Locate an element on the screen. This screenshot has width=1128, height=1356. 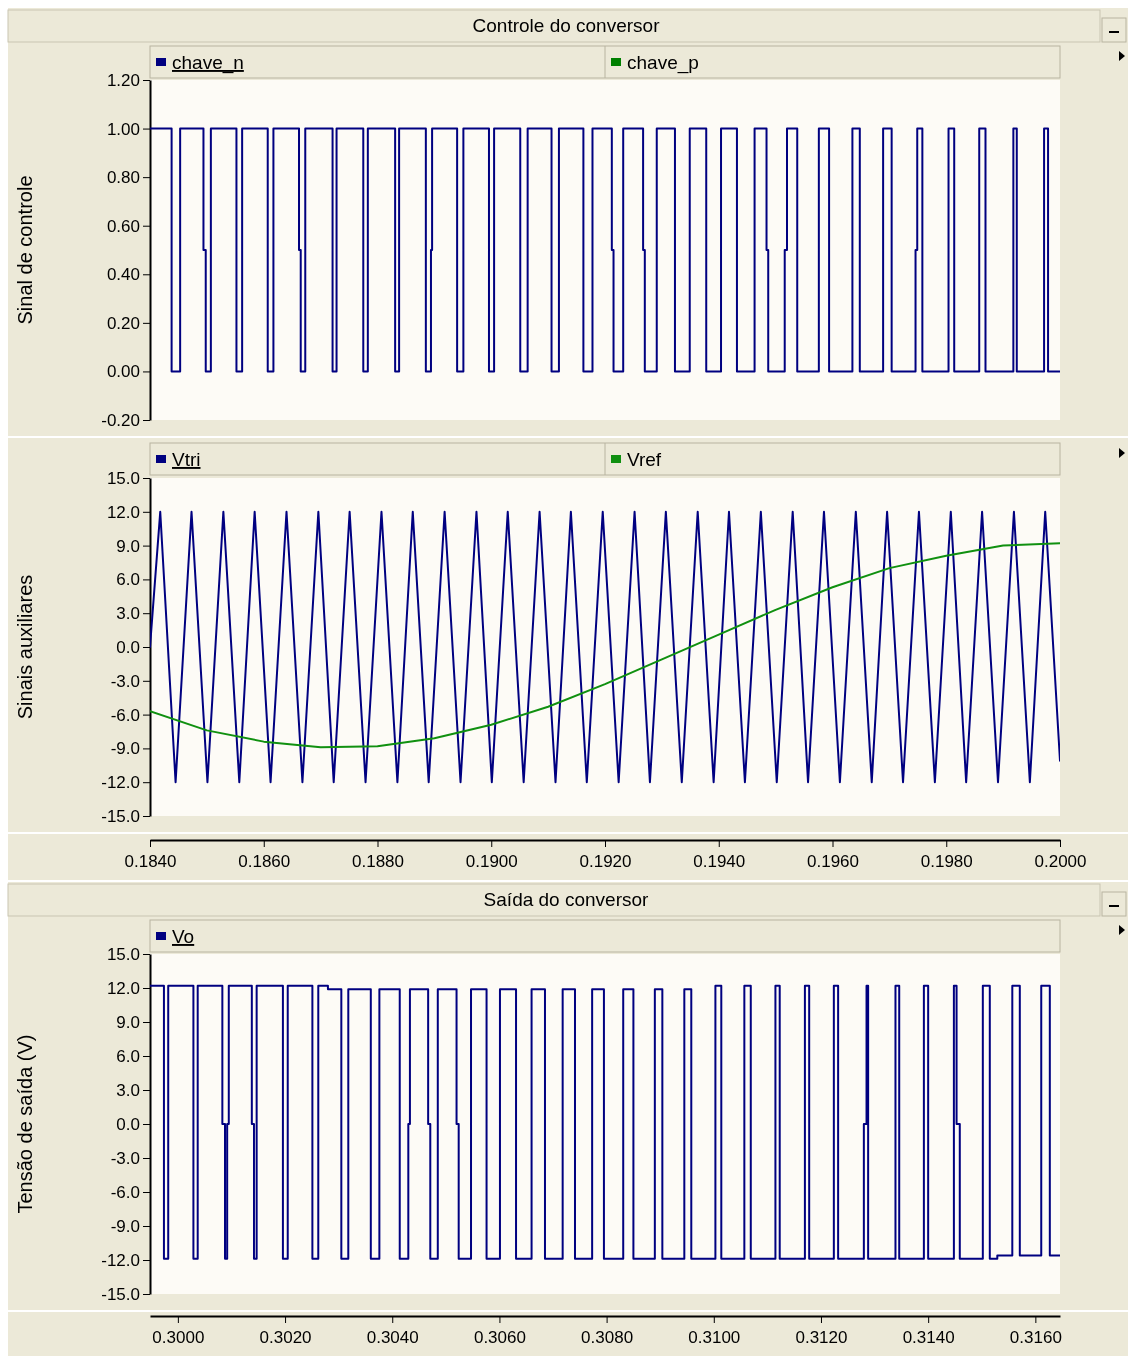
y-tick-label: -0.20 is located at coordinates (120, 420).